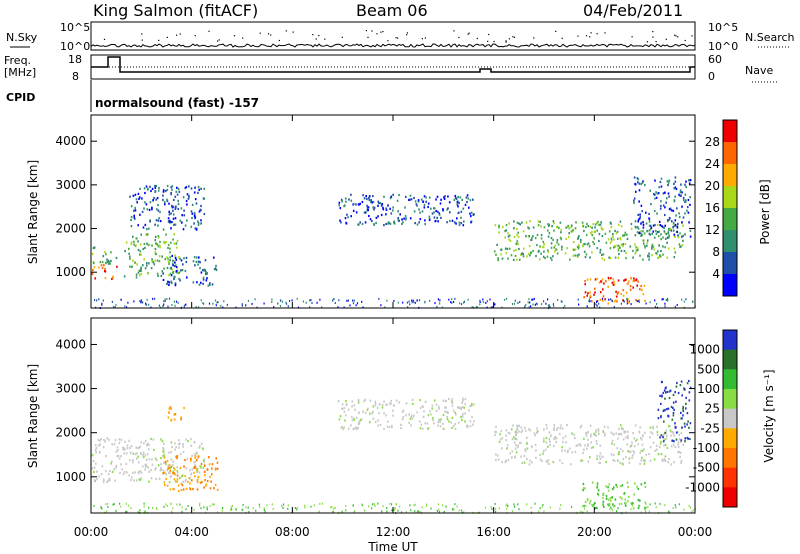  Describe the element at coordinates (730, 418) in the screenshot. I see `colorbar-frame` at that location.